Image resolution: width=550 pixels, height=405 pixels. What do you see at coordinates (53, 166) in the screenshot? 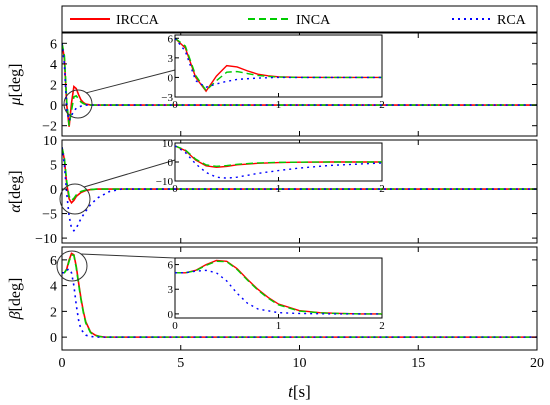
I see `y-tick-label-alpha: 5` at bounding box center [53, 166].